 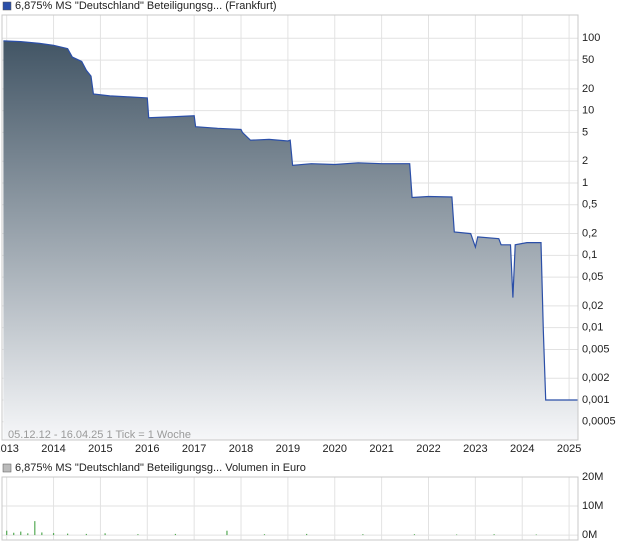 I want to click on y-tick-label: 0,001, so click(x=596, y=400).